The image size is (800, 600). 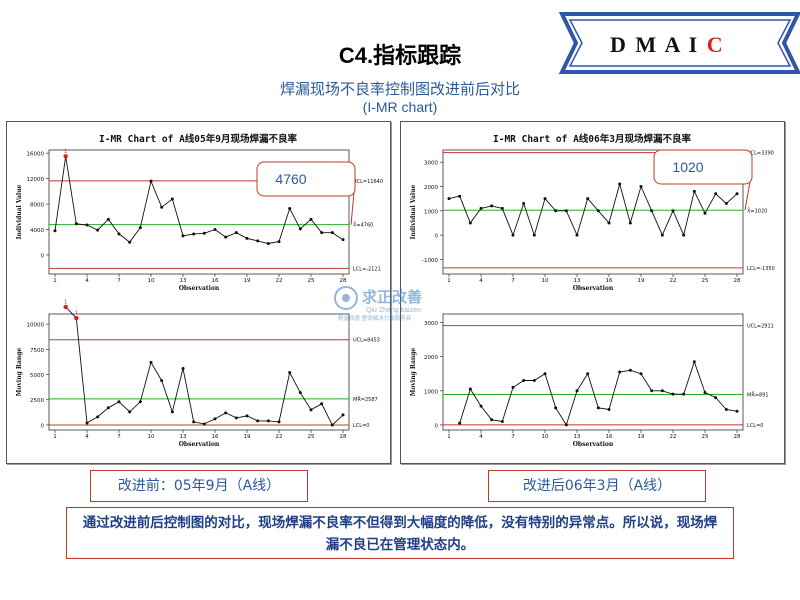 What do you see at coordinates (545, 437) in the screenshot?
I see `x-tick-label: 10` at bounding box center [545, 437].